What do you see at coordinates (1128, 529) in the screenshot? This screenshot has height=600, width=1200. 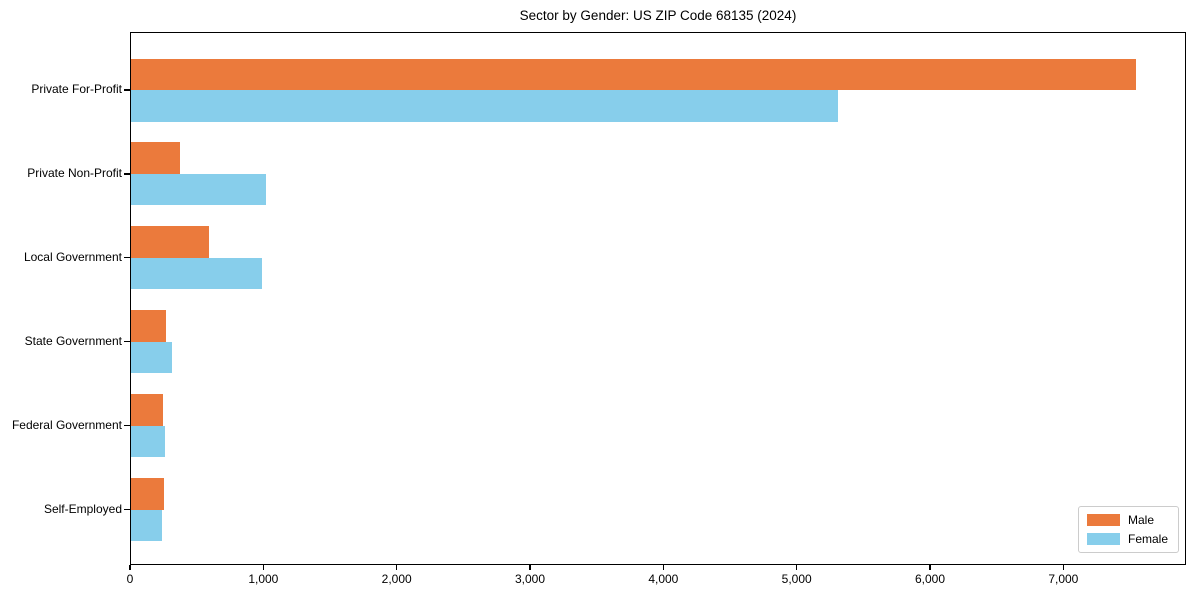 I see `legend: Male Female` at bounding box center [1128, 529].